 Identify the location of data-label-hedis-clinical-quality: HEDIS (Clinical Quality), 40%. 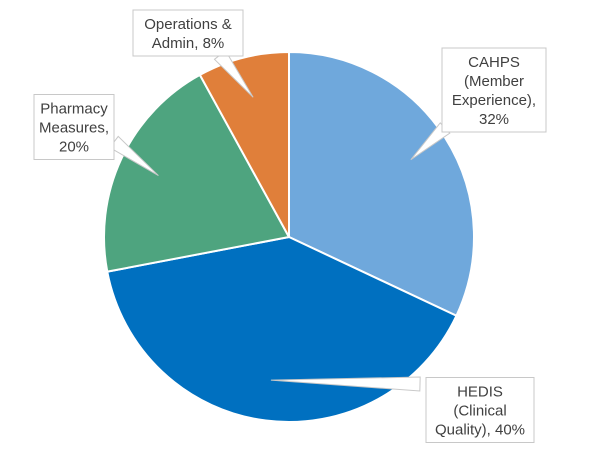
(402, 409).